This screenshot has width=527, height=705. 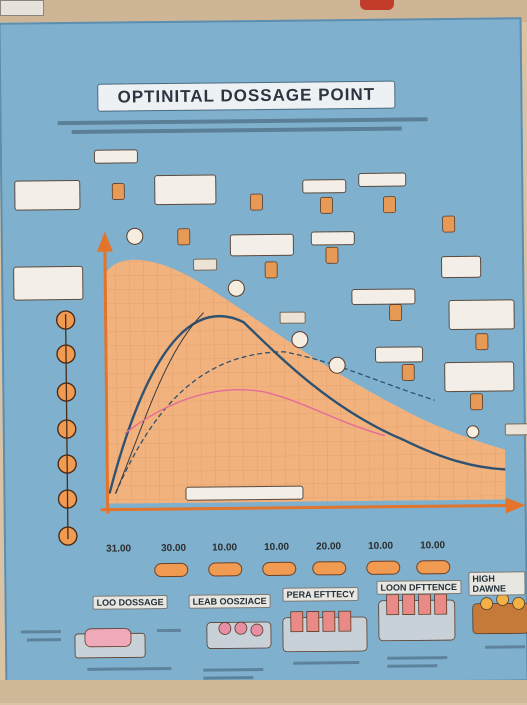 I want to click on phone-edge, so click(x=22, y=8).